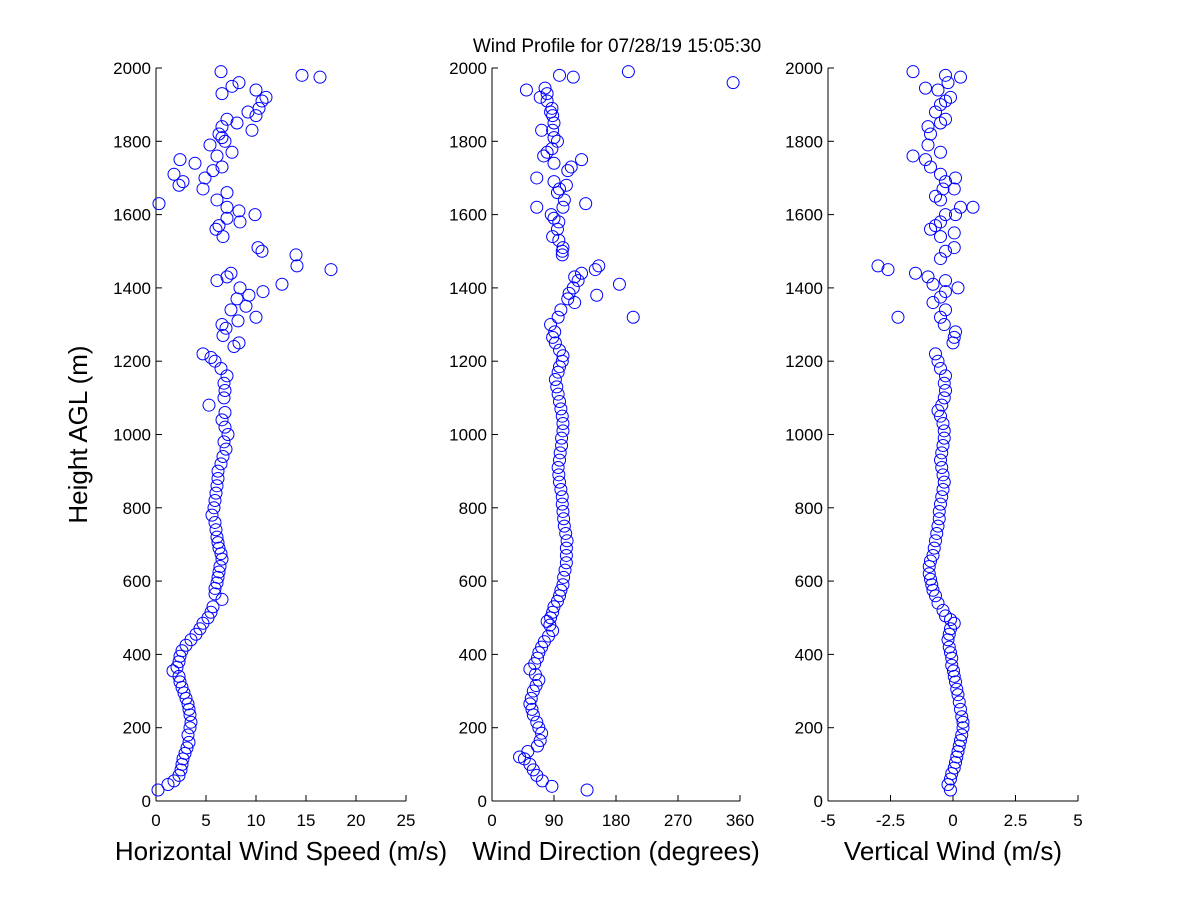  What do you see at coordinates (678, 820) in the screenshot?
I see `direction-x-tick-label: 270` at bounding box center [678, 820].